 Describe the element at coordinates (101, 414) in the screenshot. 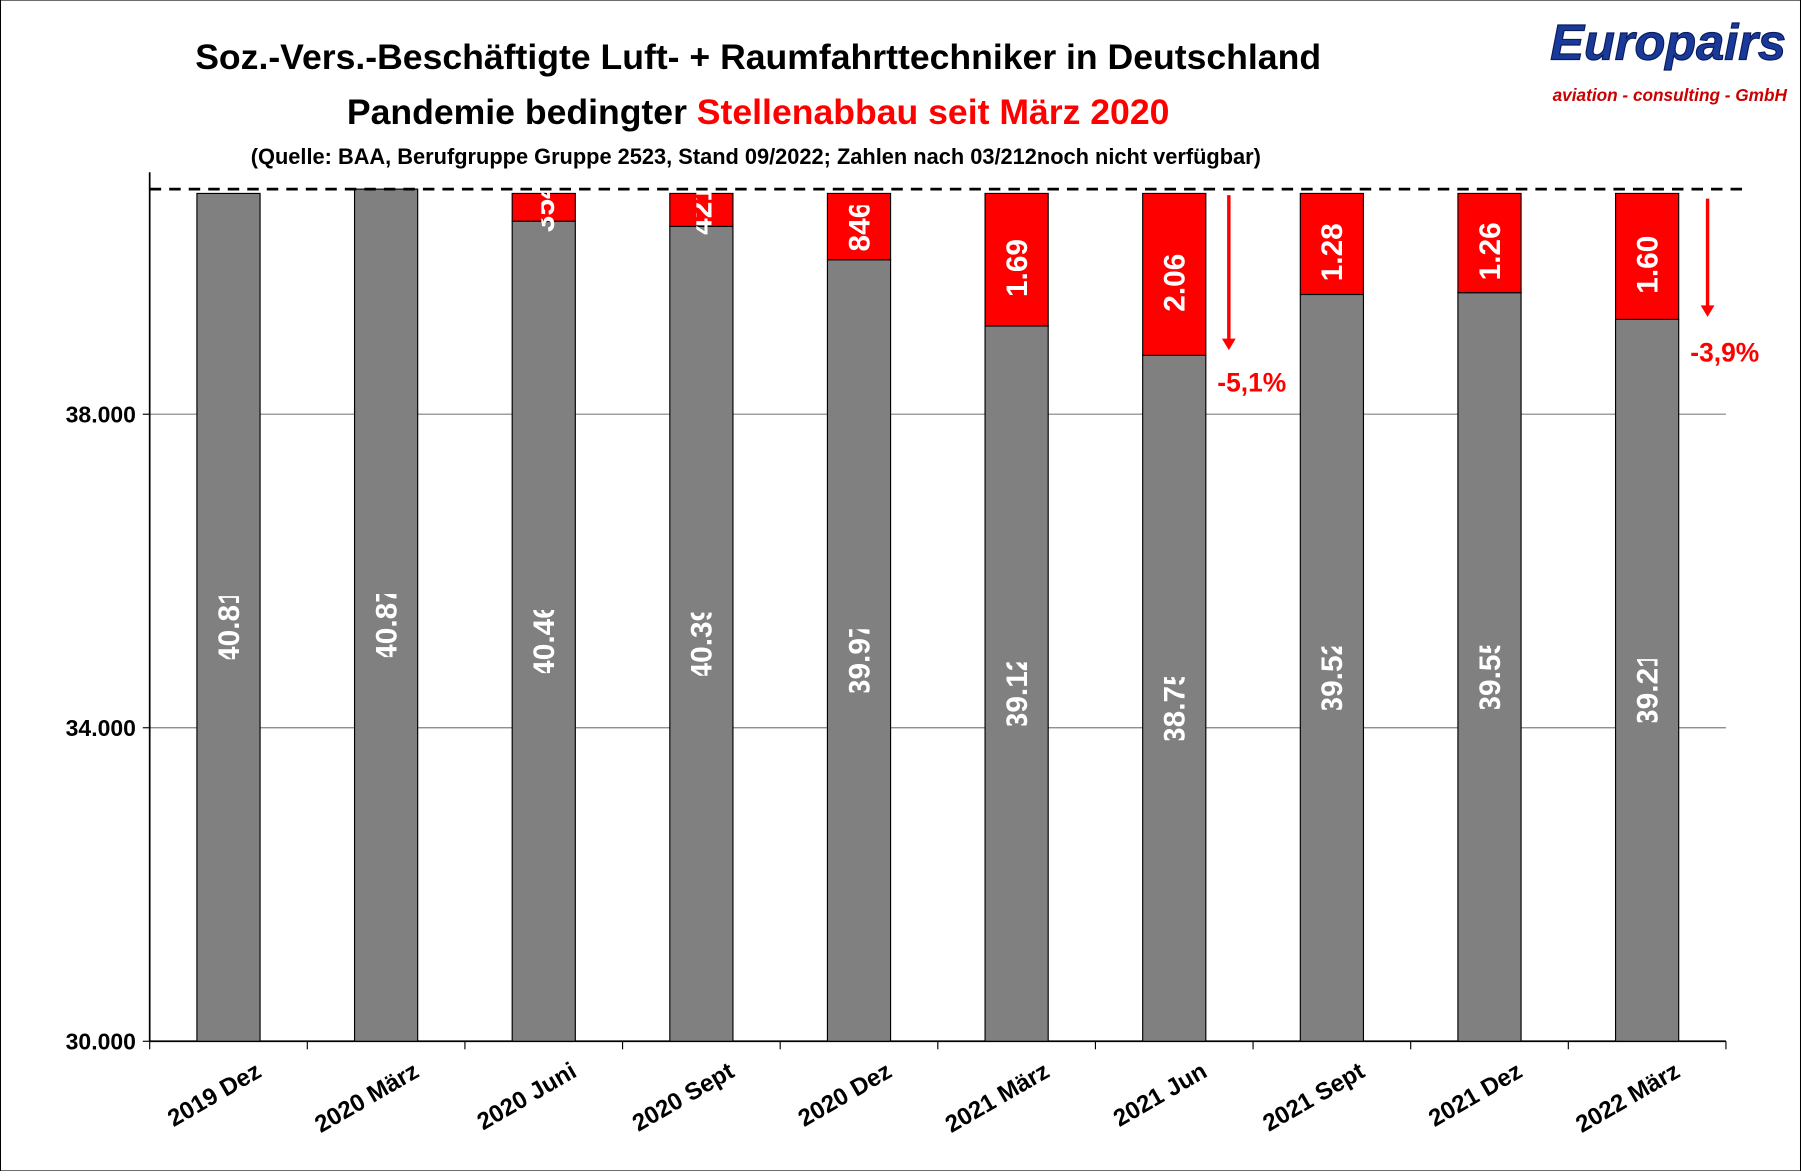

I see `y-tick-label: 38.000` at that location.